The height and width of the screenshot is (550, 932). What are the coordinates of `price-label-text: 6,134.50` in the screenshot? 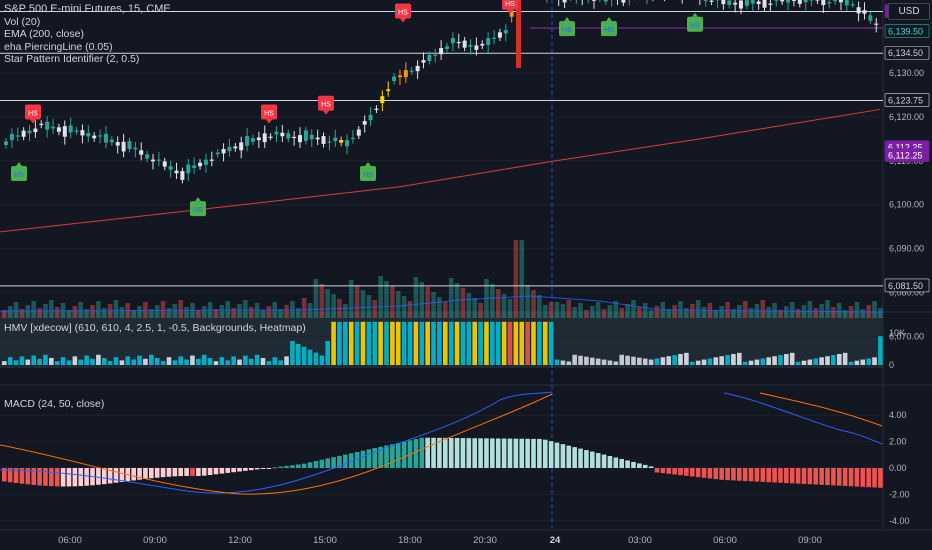 It's located at (905, 53).